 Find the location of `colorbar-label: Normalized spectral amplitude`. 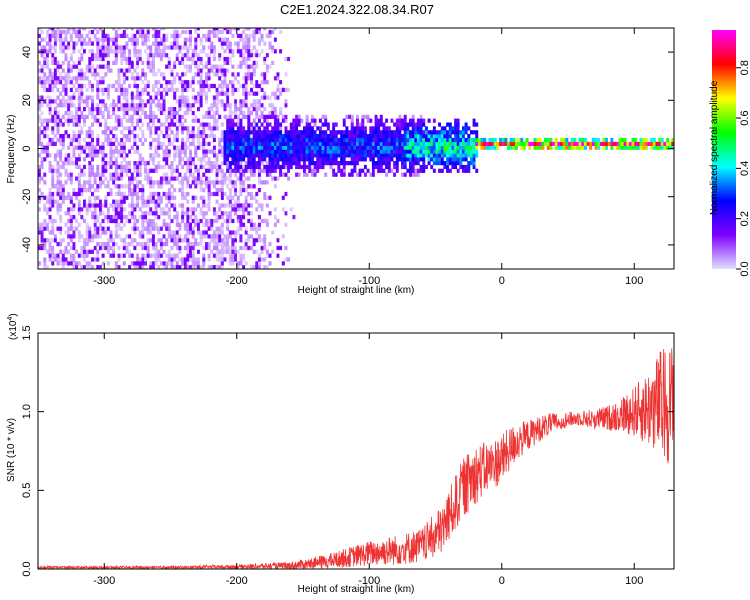

colorbar-label: Normalized spectral amplitude is located at coordinates (714, 147).